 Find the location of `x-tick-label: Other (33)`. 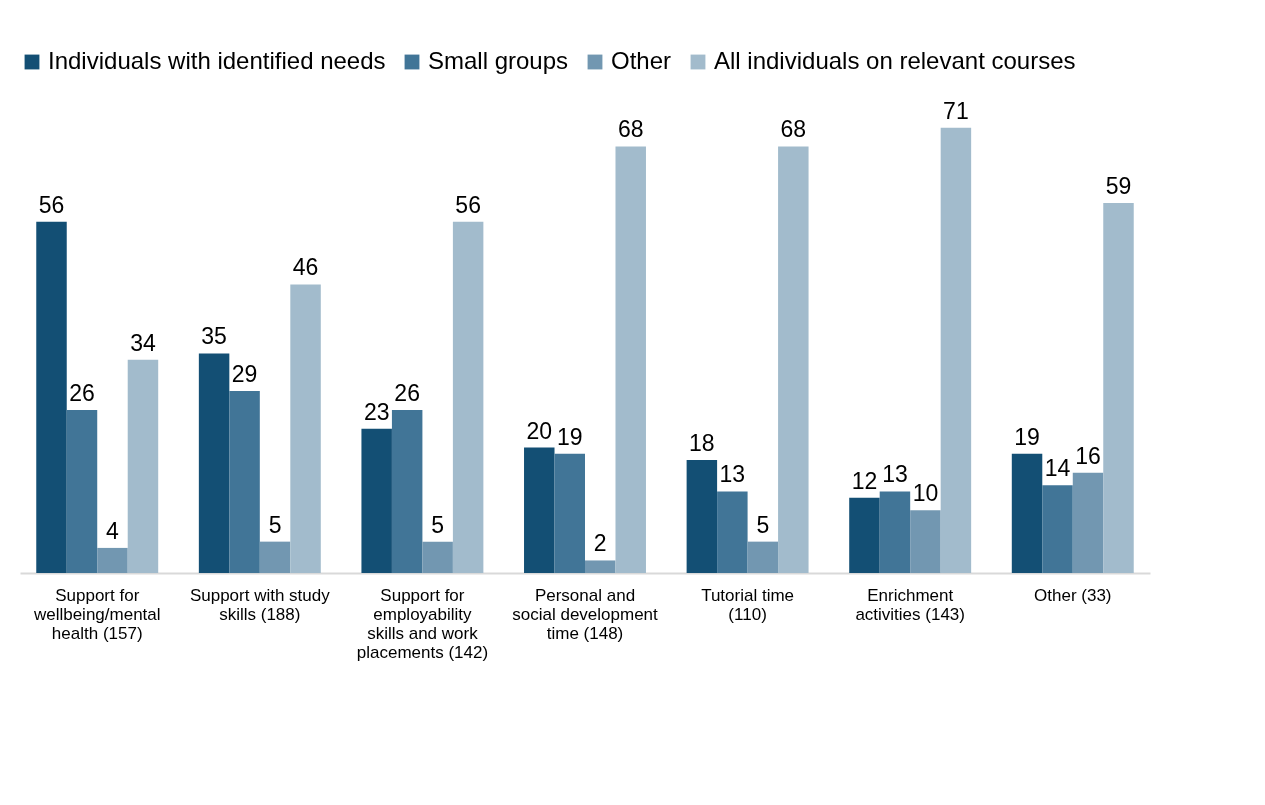

x-tick-label: Other (33) is located at coordinates (1073, 595).